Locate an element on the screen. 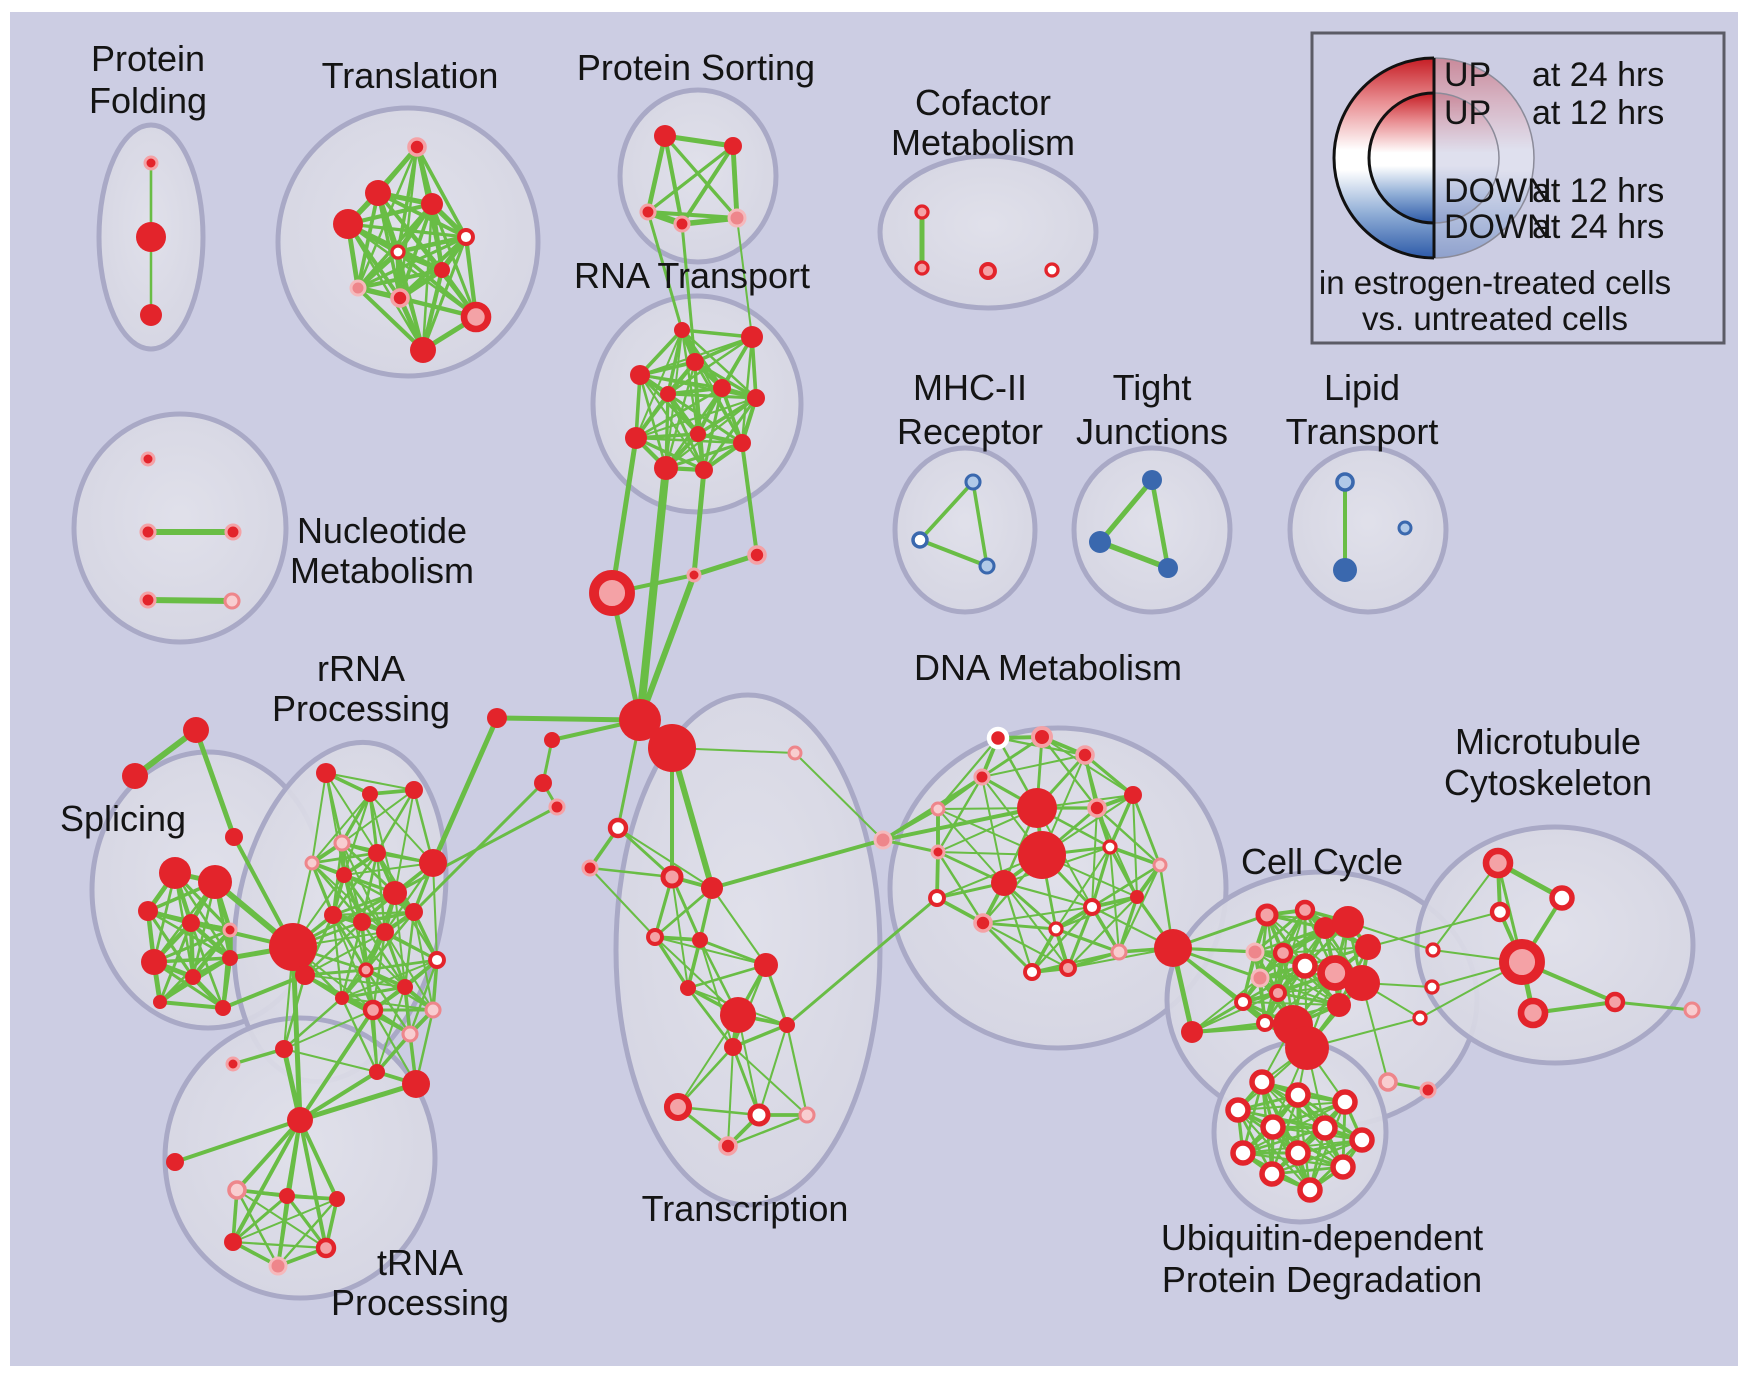 This screenshot has width=1750, height=1376. node-protein-folding is located at coordinates (151, 237).